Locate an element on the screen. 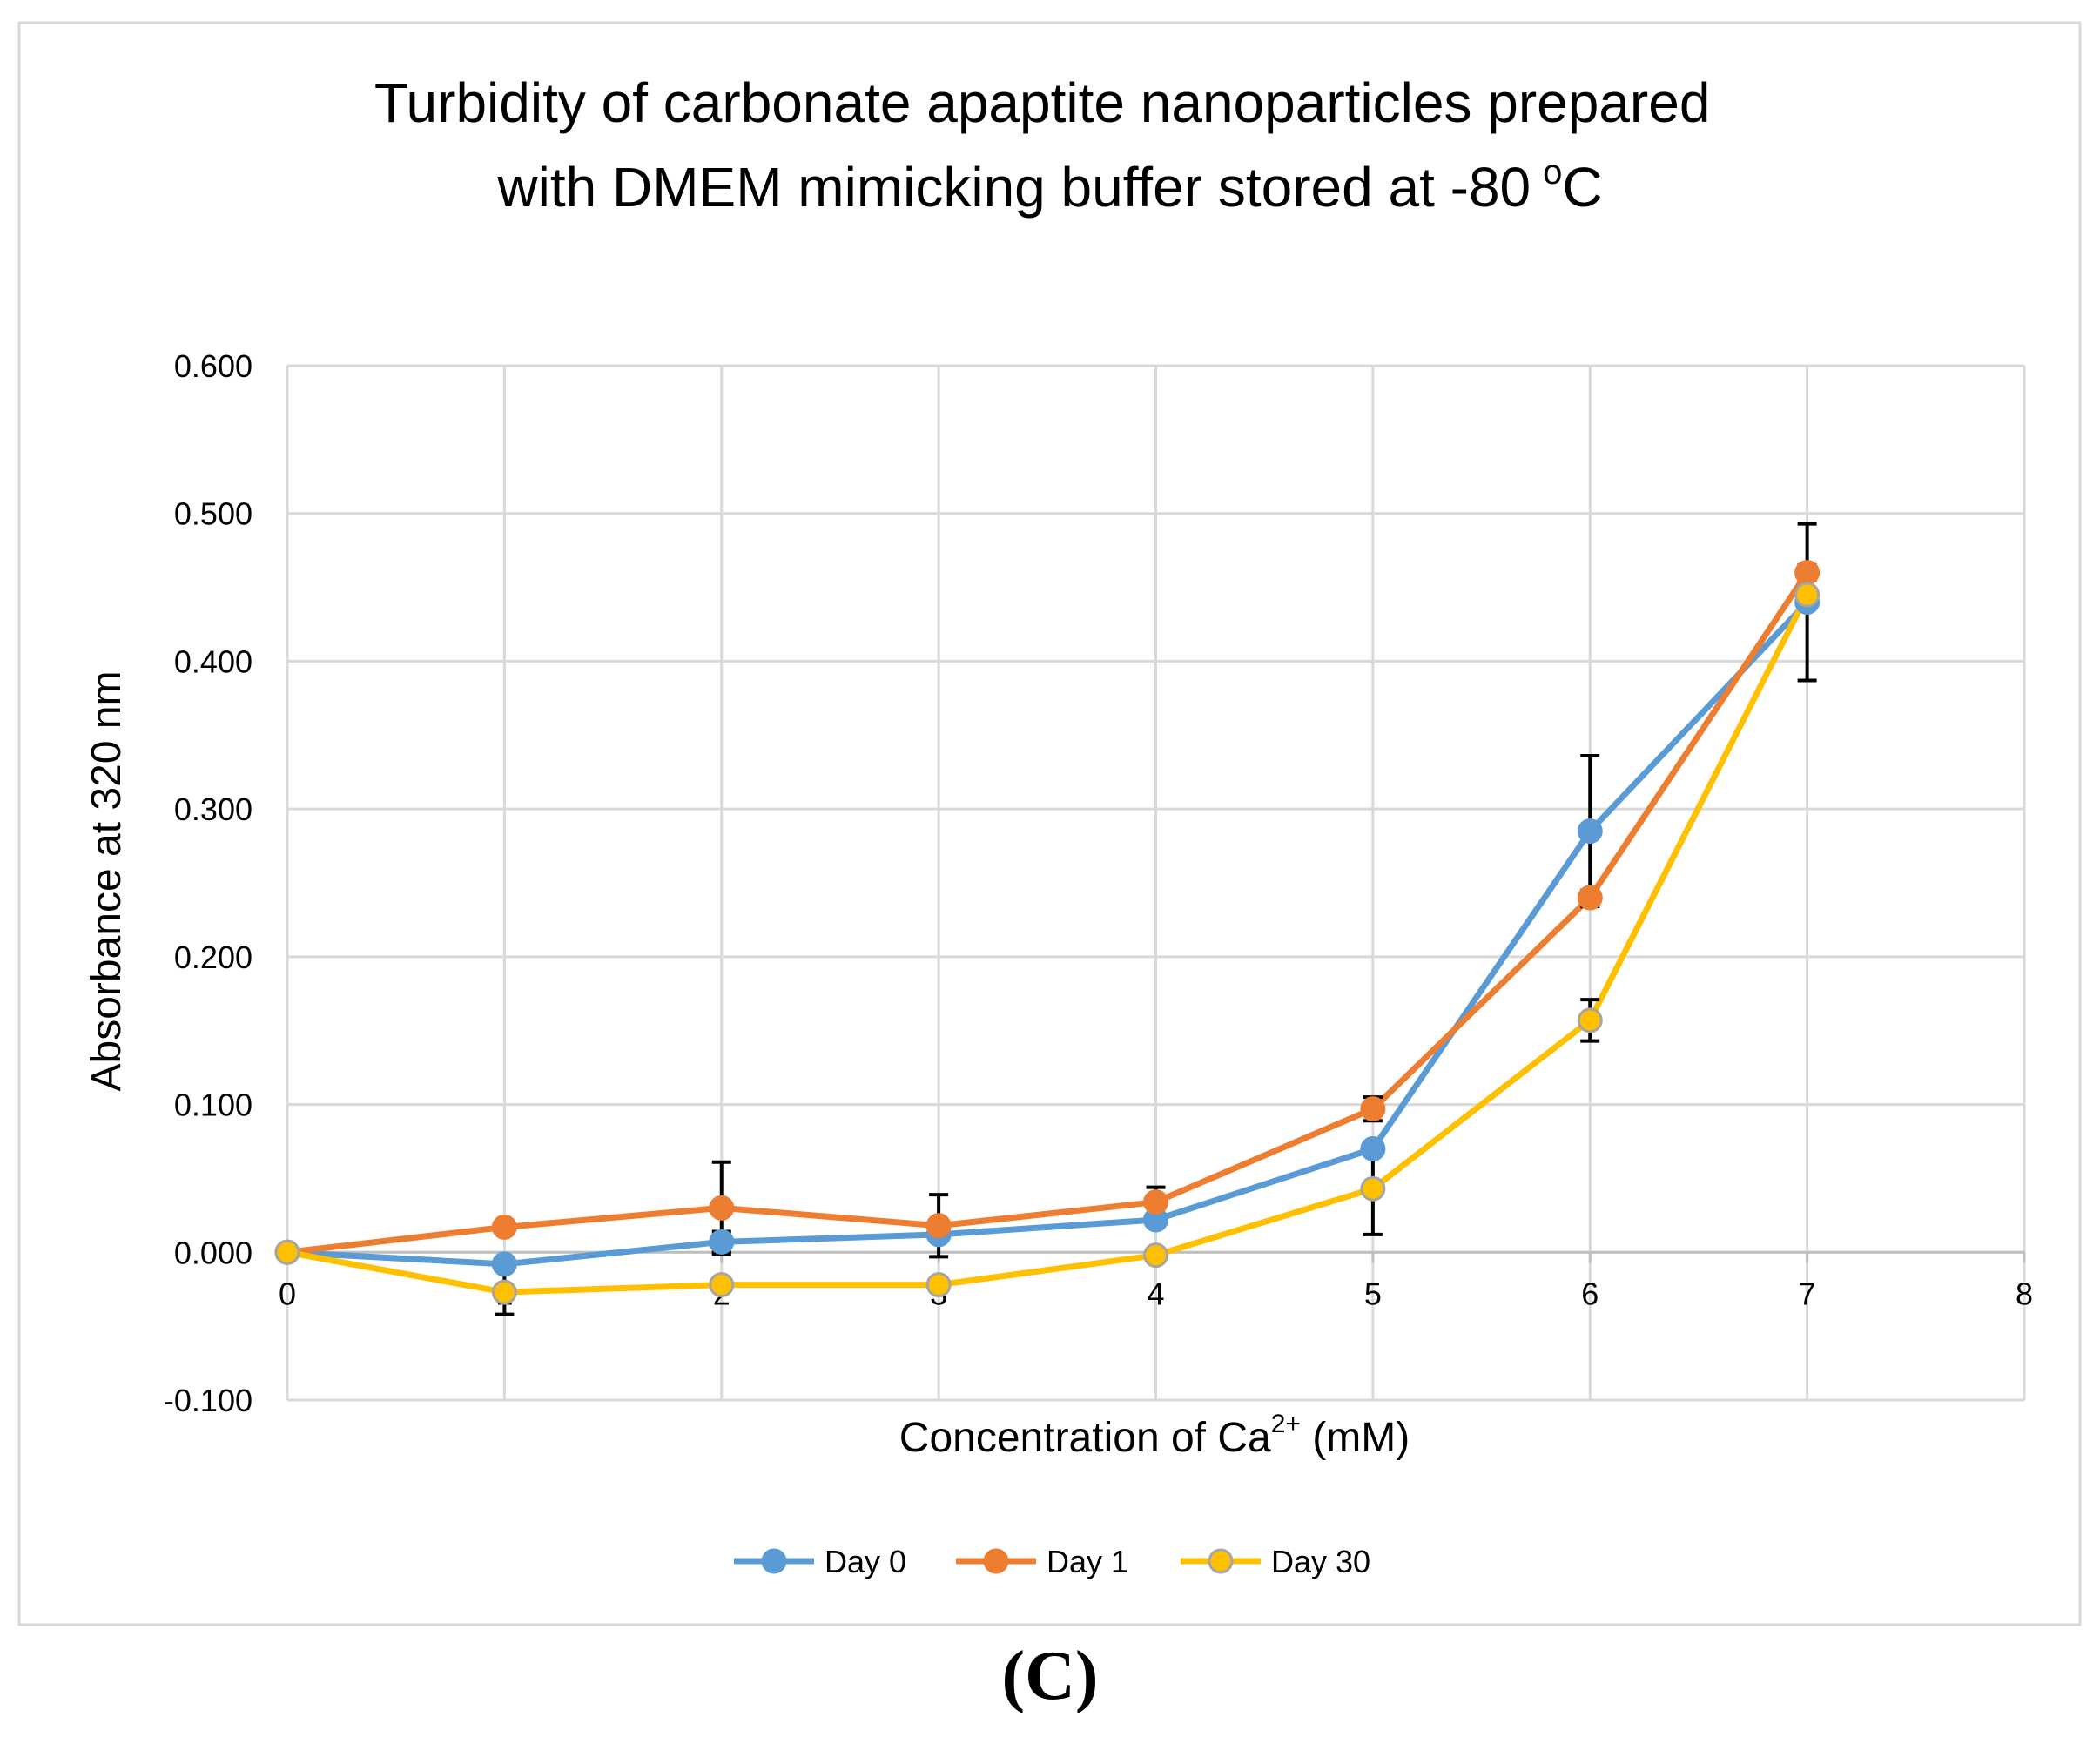  x-tick-label-6: 6 is located at coordinates (1590, 1293).